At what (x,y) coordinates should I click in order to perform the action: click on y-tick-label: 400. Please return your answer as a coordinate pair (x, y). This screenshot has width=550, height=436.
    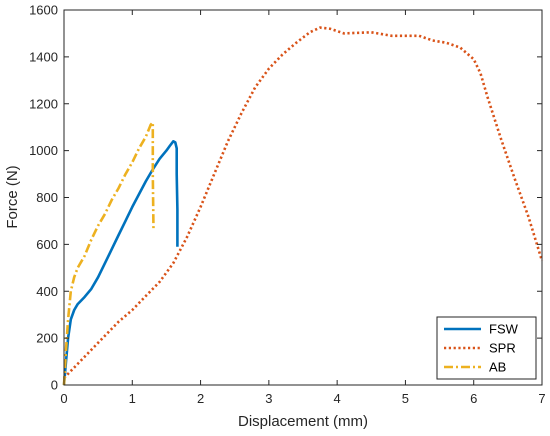
    Looking at the image, I should click on (47, 291).